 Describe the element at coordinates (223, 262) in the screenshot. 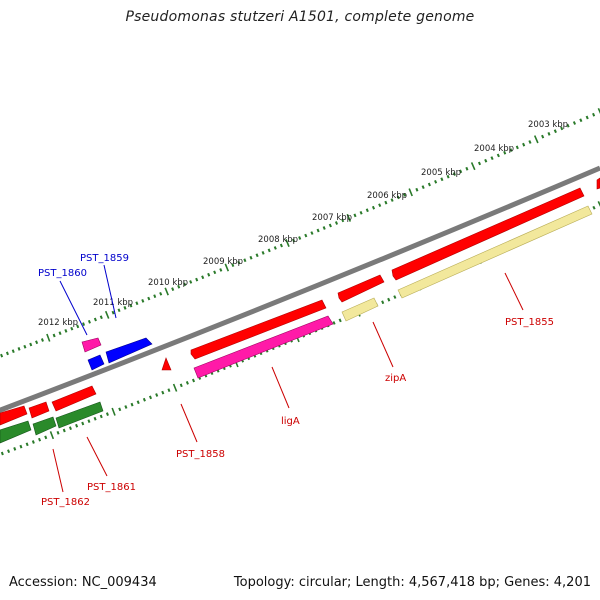

I see `kbp-label: 2009 kbp` at that location.